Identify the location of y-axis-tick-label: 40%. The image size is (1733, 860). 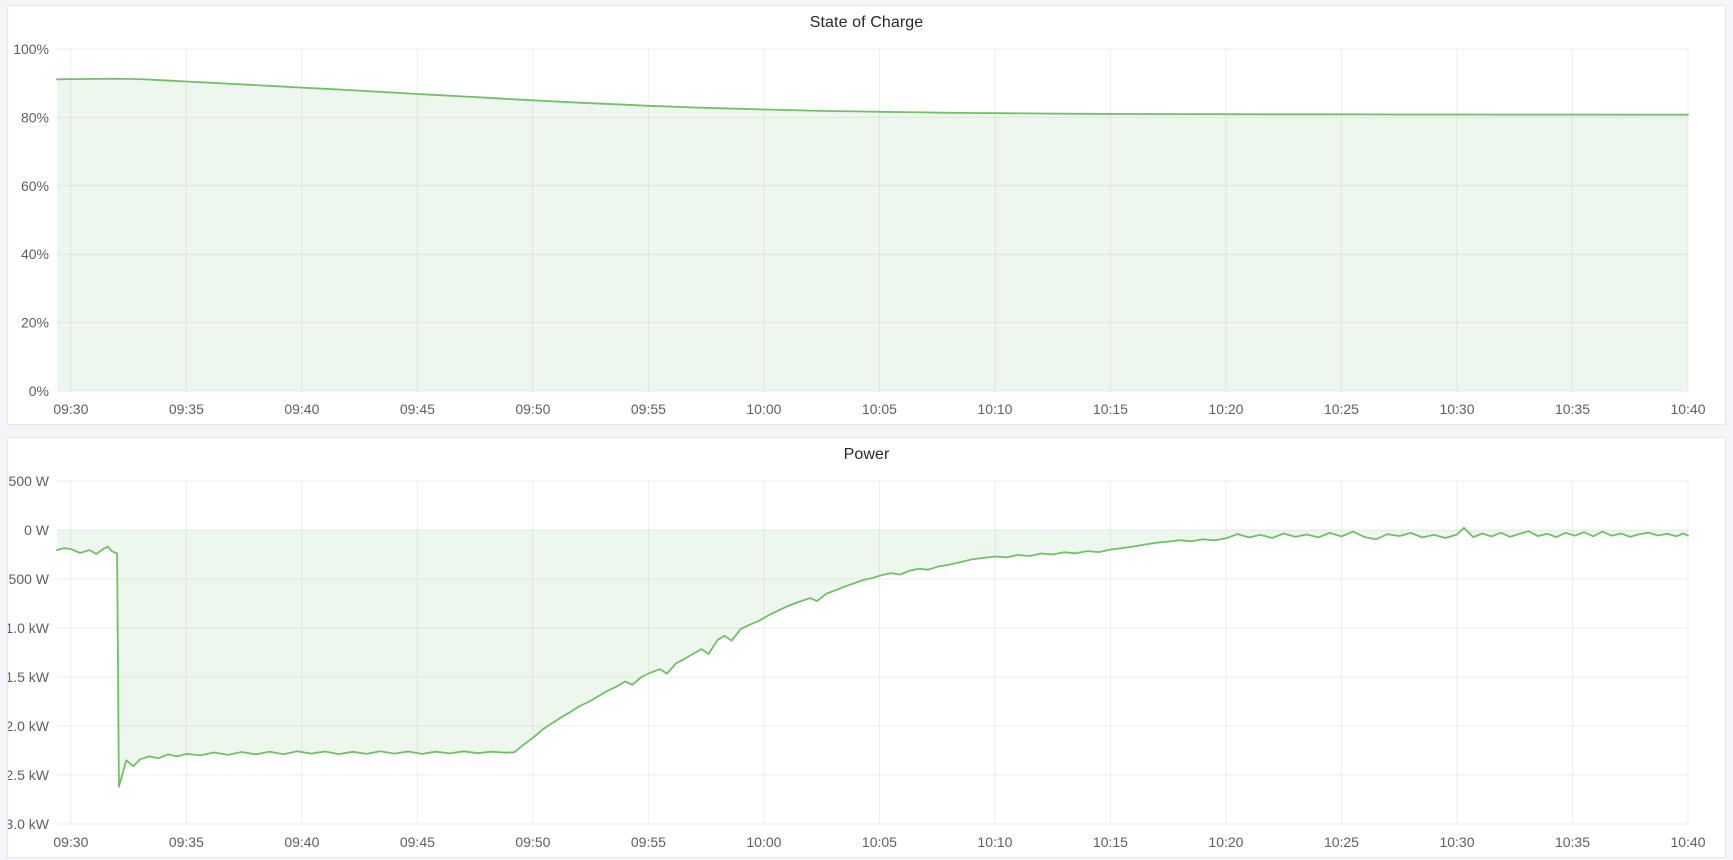
(35, 254).